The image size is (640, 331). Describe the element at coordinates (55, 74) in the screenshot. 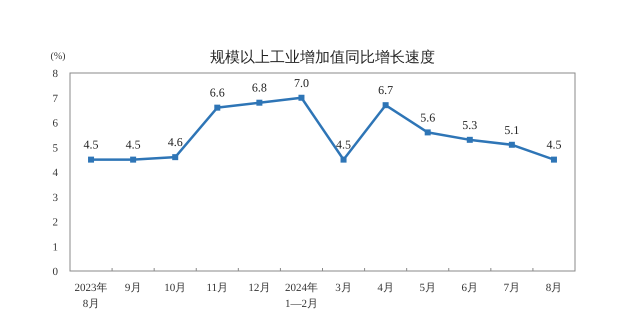

I see `y-tick-label: 8` at that location.